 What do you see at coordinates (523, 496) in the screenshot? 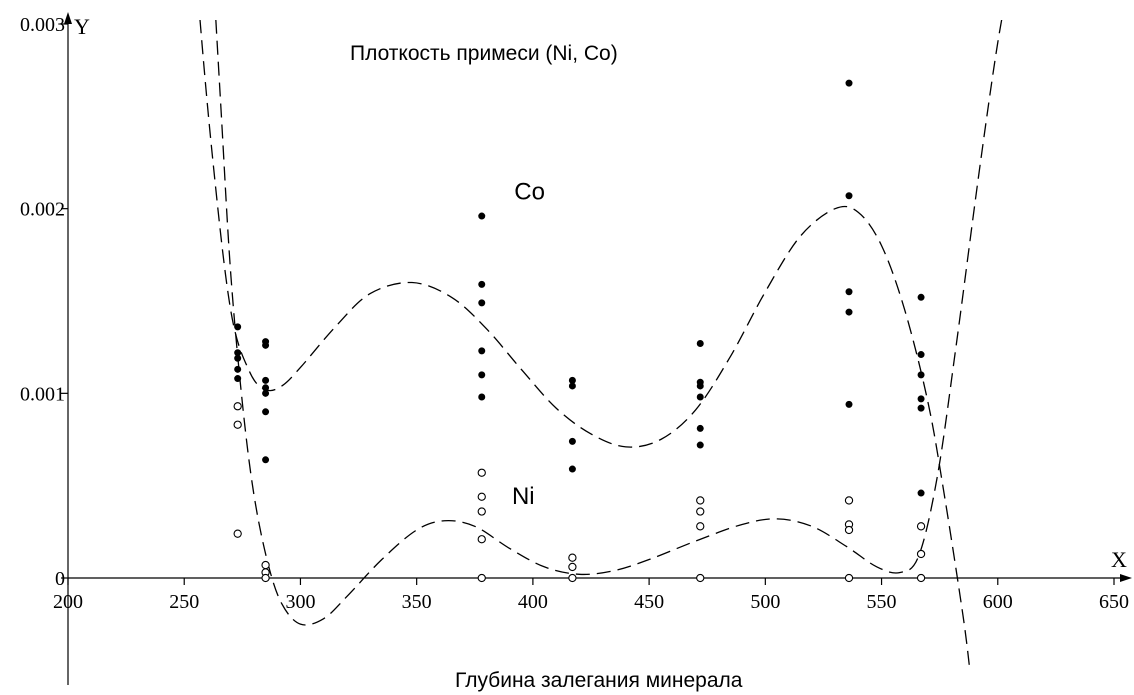
I see `series-annotation-ni: Ni` at bounding box center [523, 496].